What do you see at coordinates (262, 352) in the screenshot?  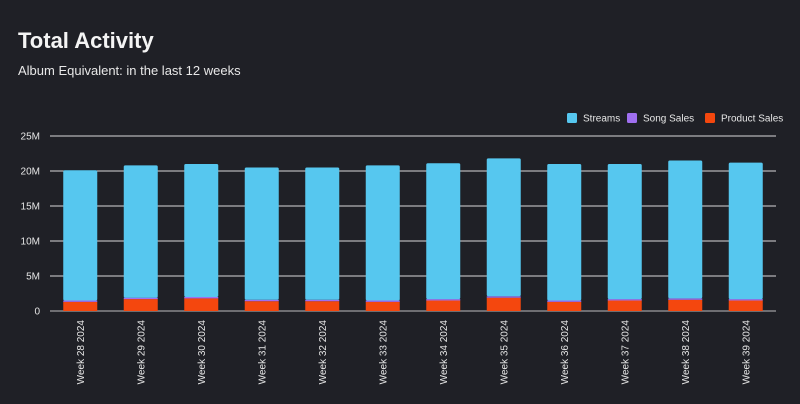 I see `x-tick-label: Week 31 2024` at bounding box center [262, 352].